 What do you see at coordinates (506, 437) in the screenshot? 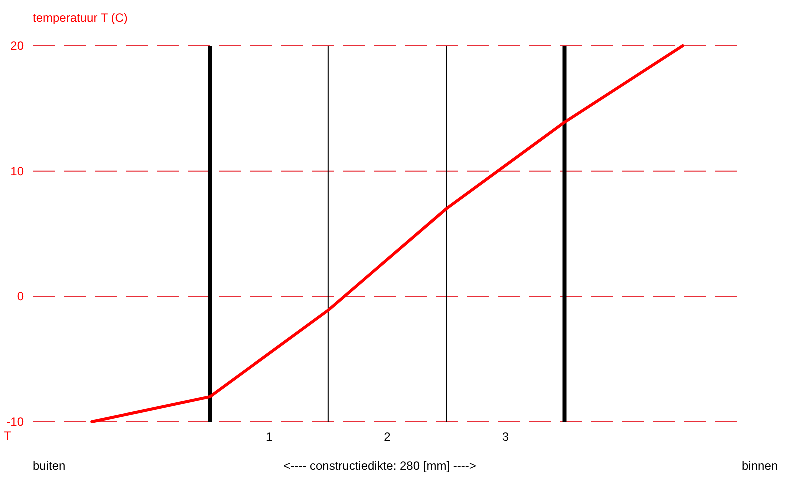
I see `text: 3` at bounding box center [506, 437].